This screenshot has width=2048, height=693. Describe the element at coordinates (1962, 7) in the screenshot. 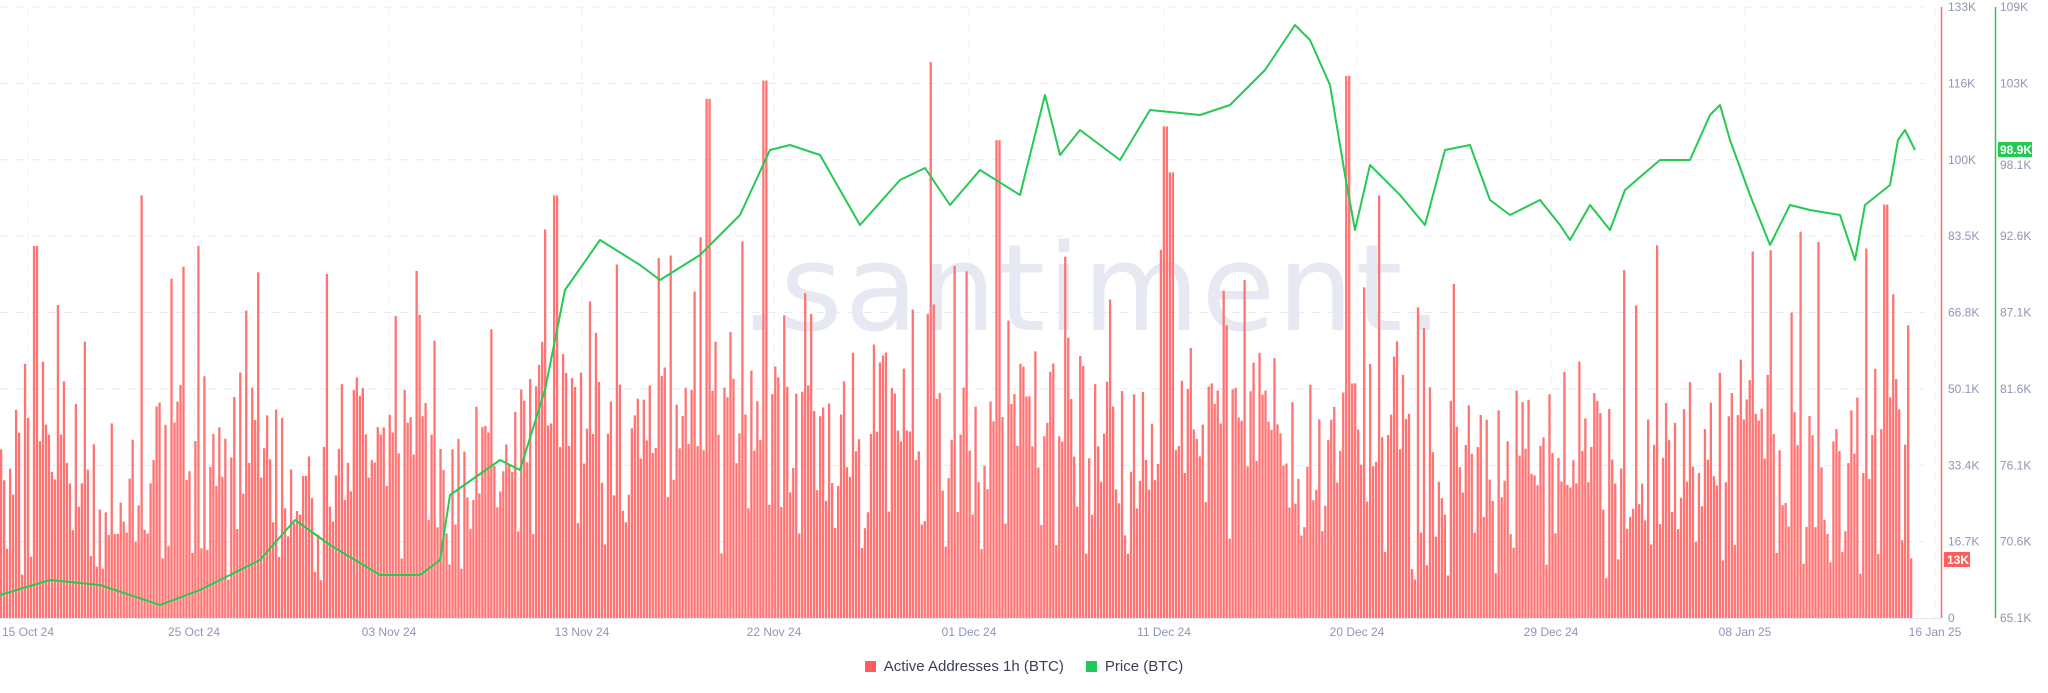

I see `svg-text: 133K` at that location.